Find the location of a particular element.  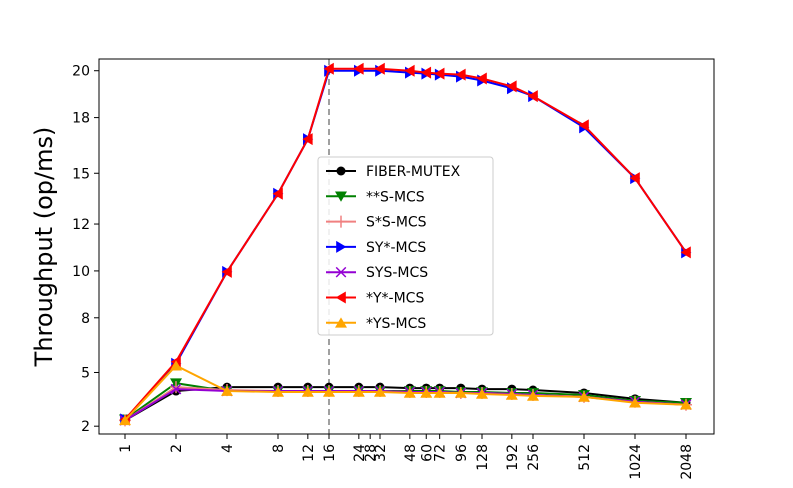

x-tick-label: 28 is located at coordinates (371, 453).